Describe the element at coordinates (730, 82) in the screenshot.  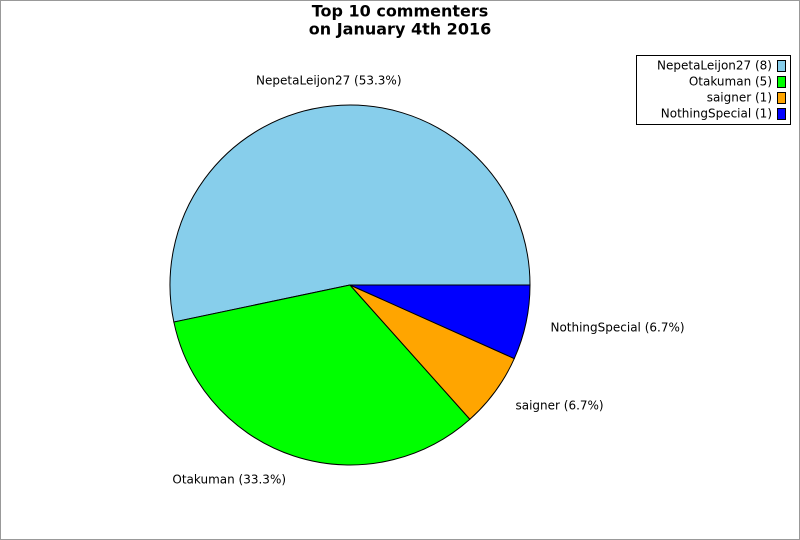
I see `legend-label: Otakuman (5)` at that location.